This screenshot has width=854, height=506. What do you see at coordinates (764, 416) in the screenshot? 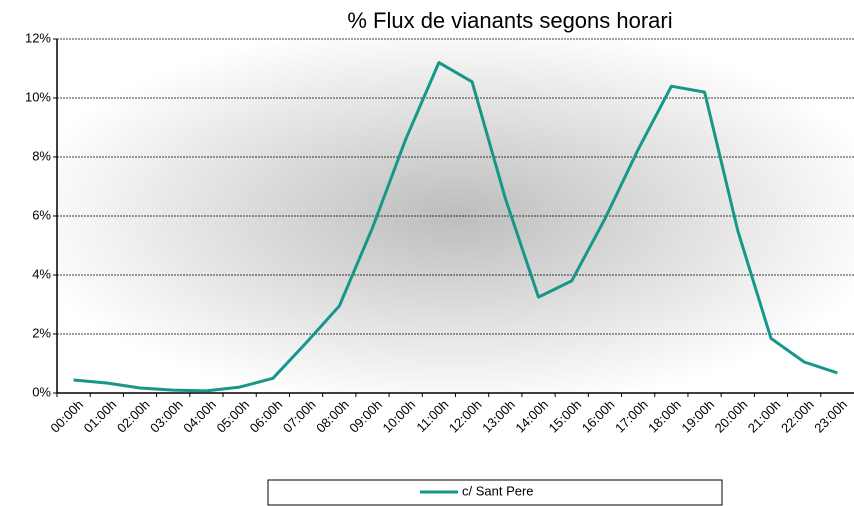
I see `x-tick-label: 21:00h` at bounding box center [764, 416].